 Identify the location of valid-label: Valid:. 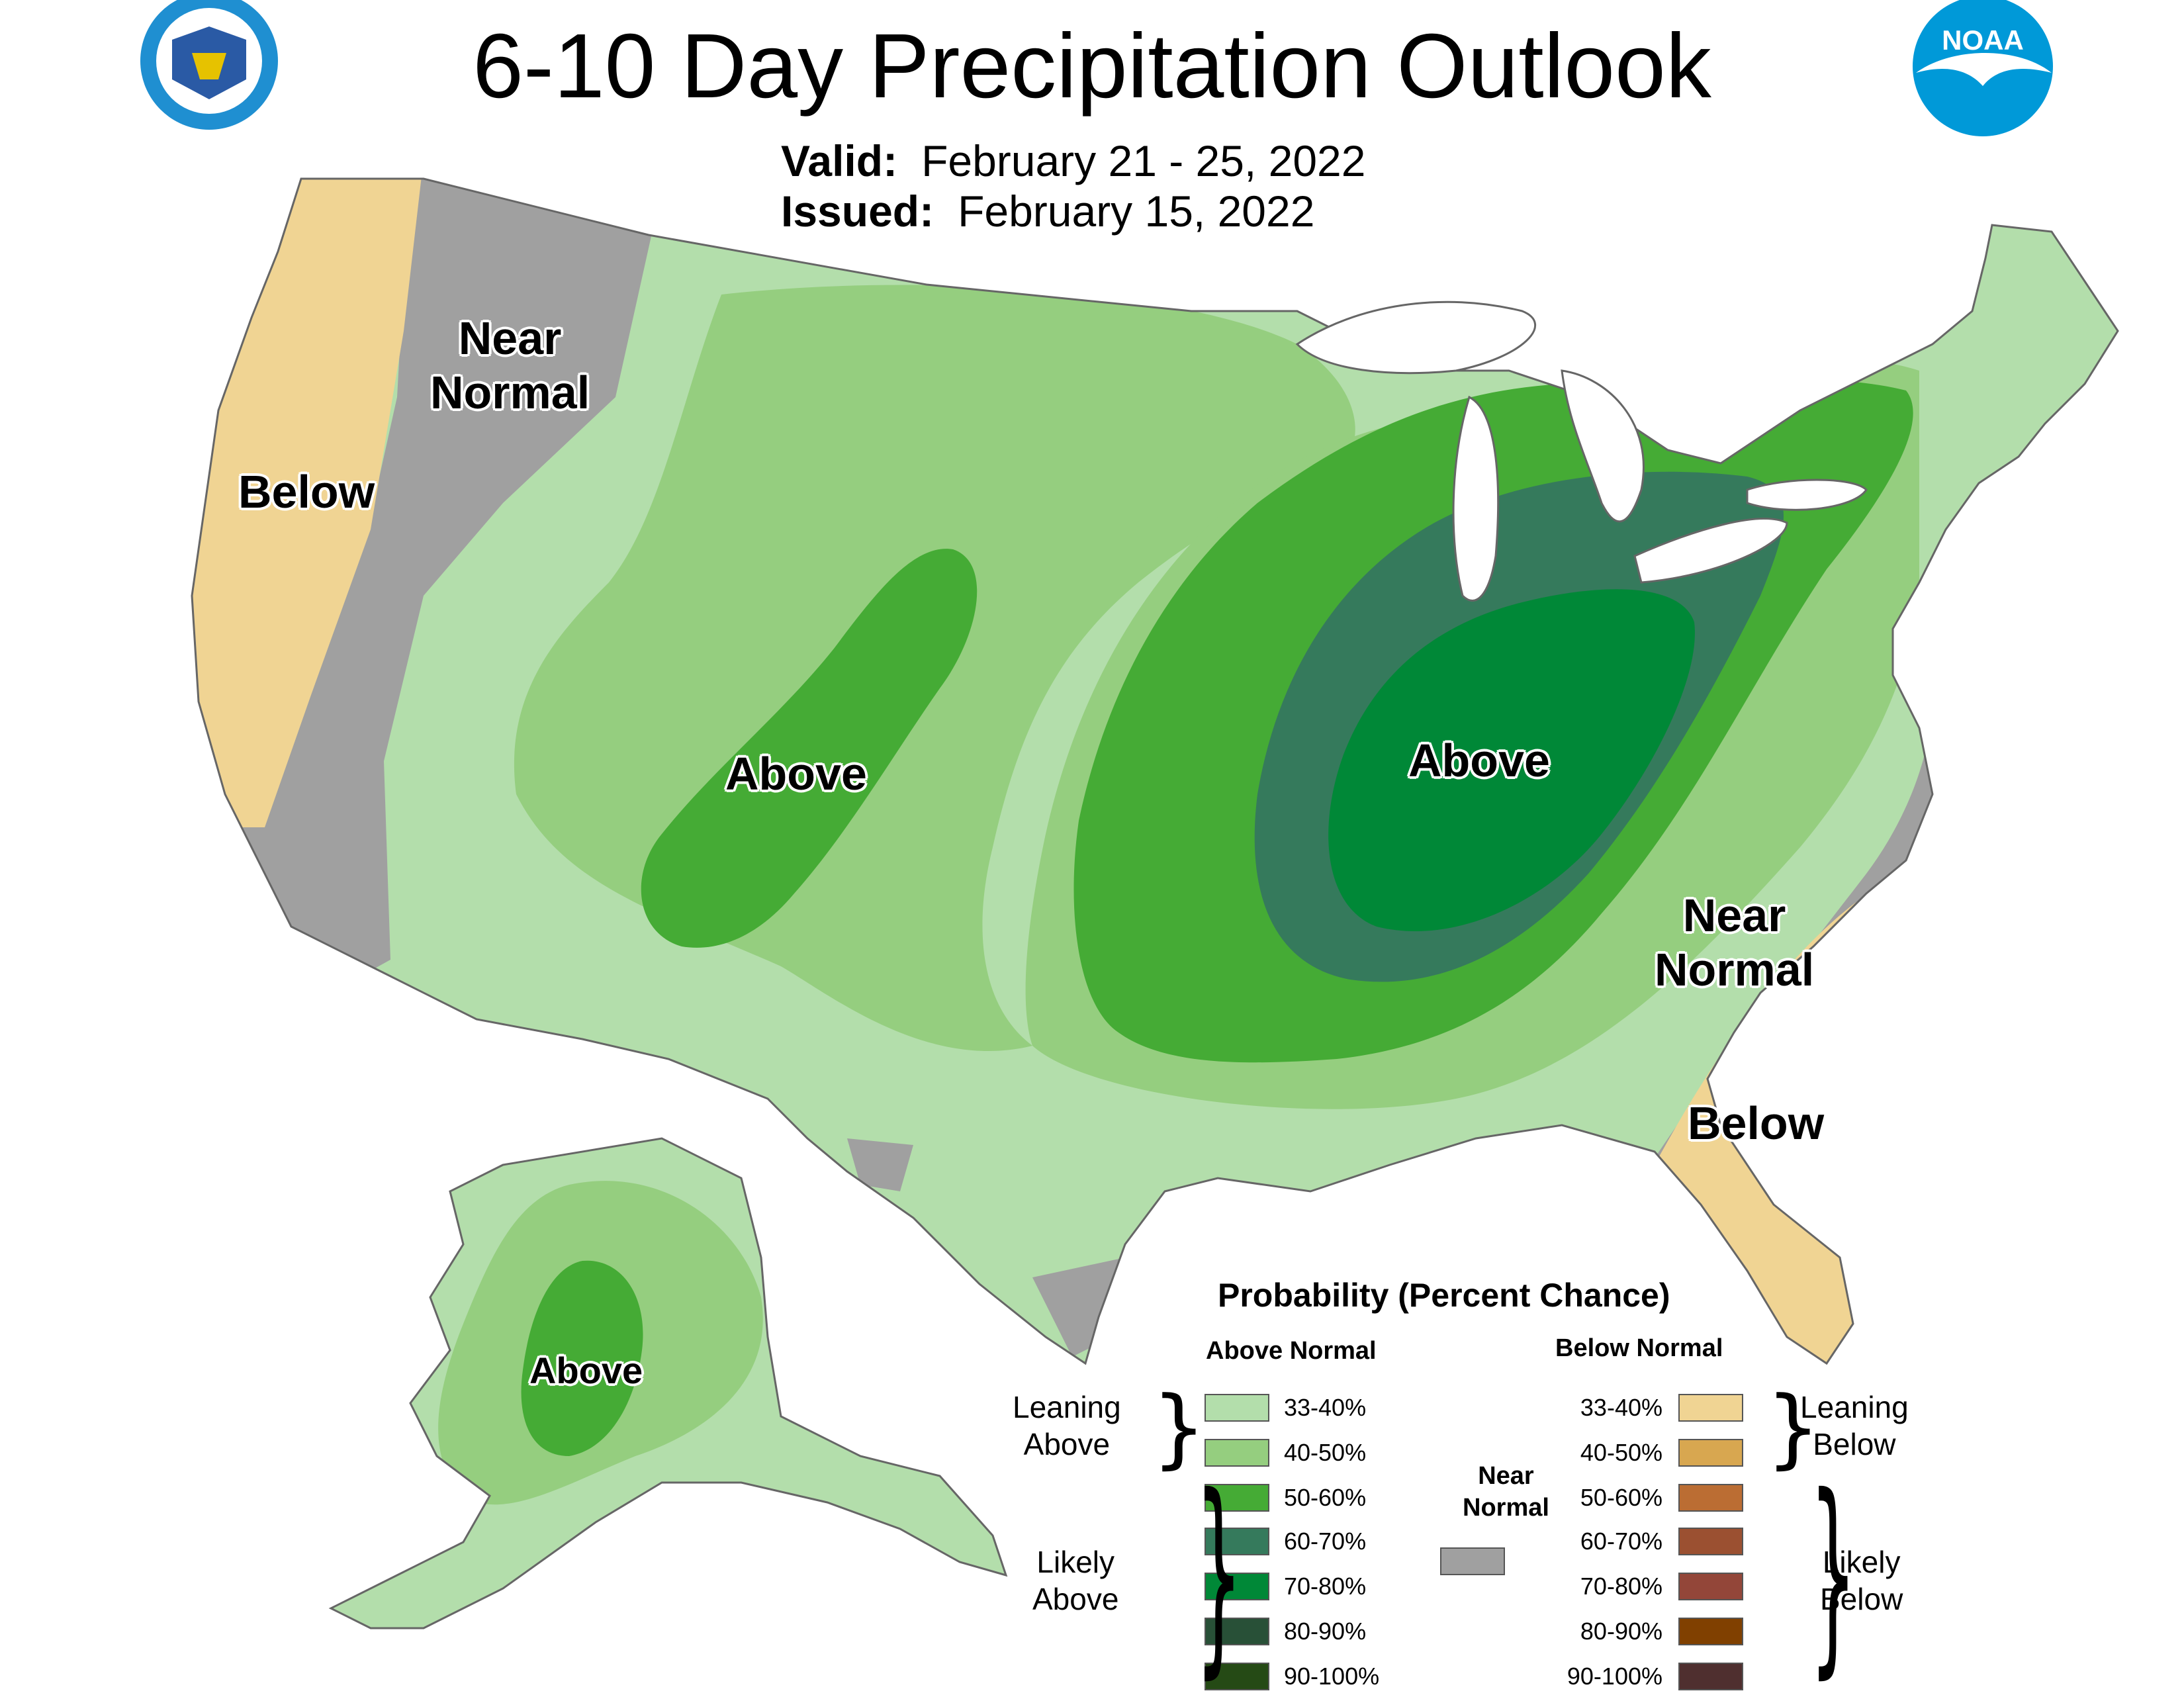
(839, 160).